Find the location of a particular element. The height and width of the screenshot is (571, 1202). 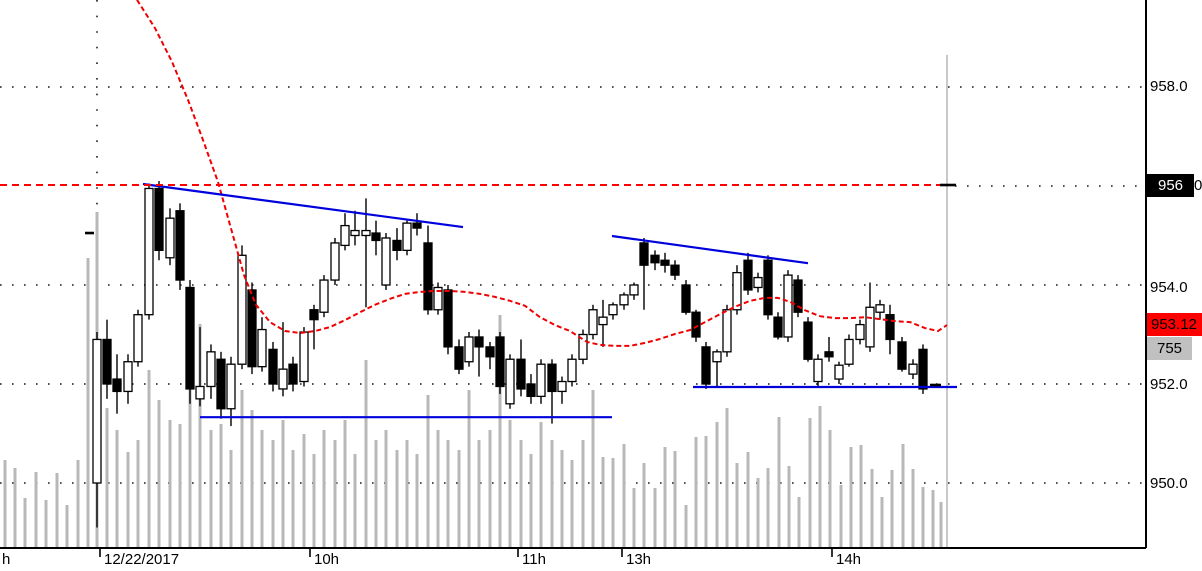

y-axis-label-952: 952.0 is located at coordinates (1169, 384).